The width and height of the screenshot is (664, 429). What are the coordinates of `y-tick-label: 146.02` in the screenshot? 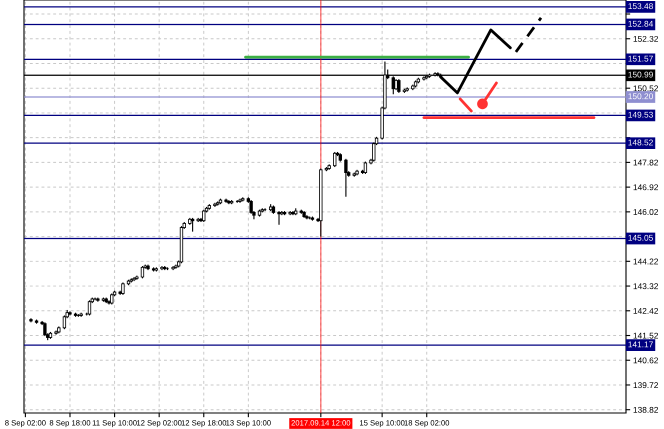 It's located at (646, 212).